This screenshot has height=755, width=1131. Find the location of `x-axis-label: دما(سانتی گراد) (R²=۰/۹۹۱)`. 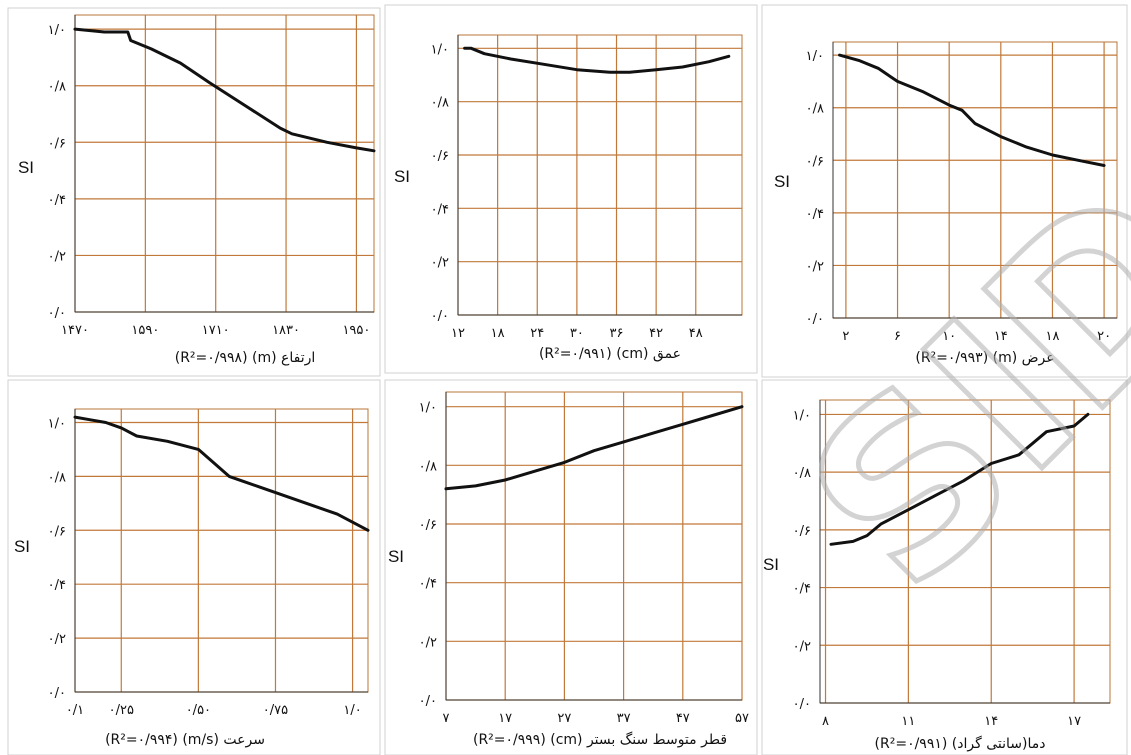

x-axis-label: دما(سانتی گراد) (R²=۰/۹۹۱) is located at coordinates (960, 743).